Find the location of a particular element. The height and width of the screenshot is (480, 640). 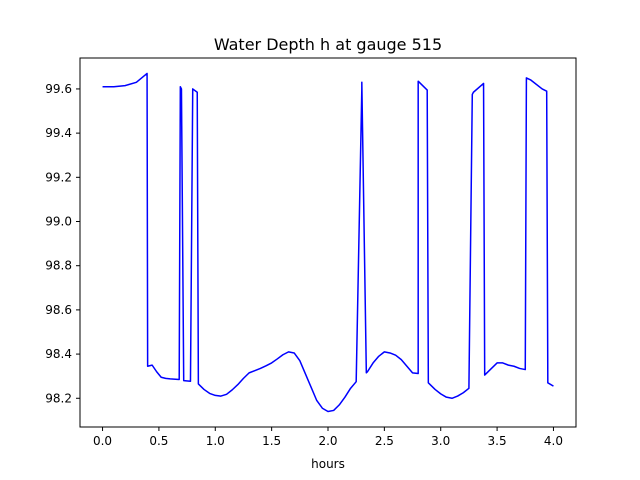

chart-title: Water Depth h at gauge 515 is located at coordinates (328, 44).